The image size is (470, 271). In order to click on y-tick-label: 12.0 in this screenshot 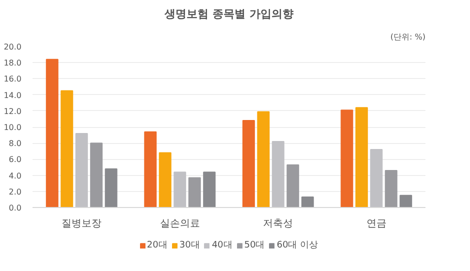, I will do `click(13, 111)`.